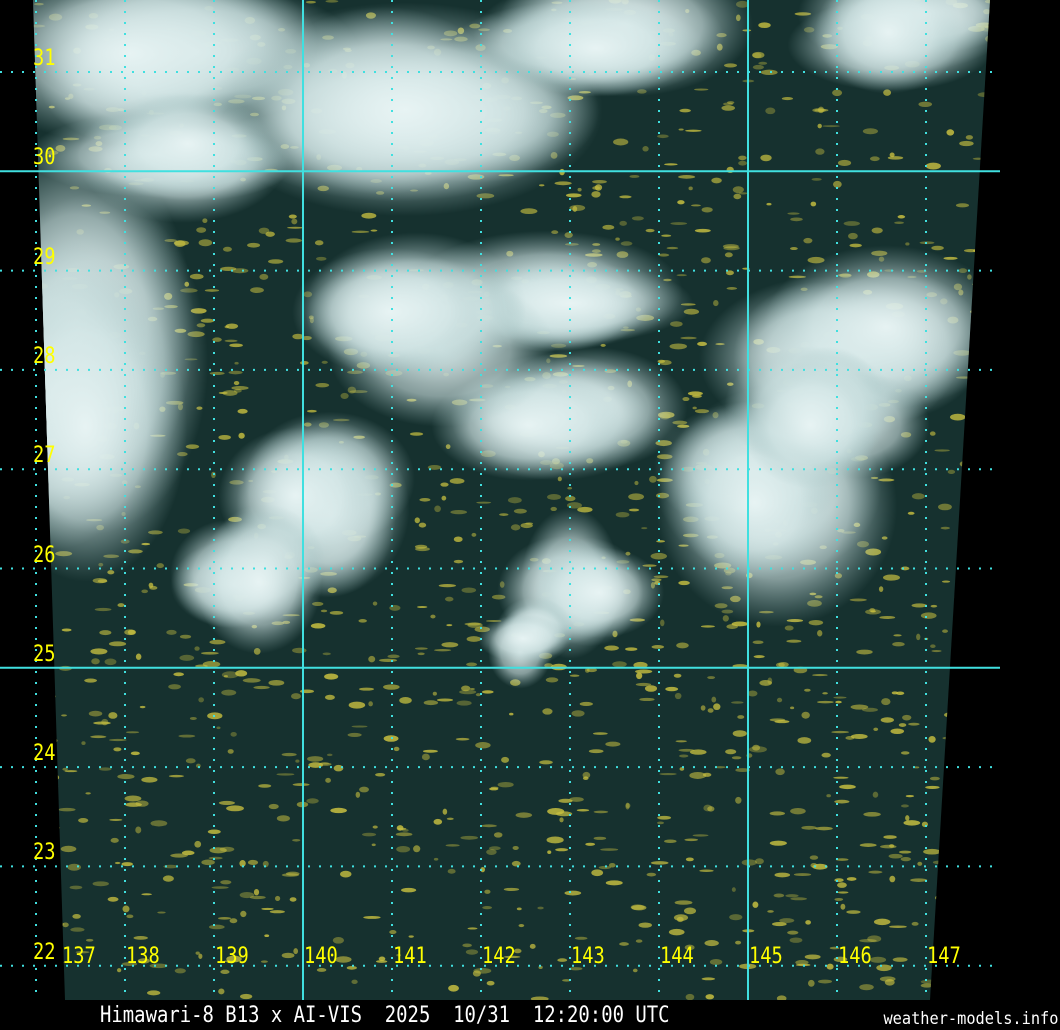 The width and height of the screenshot is (1060, 1030). What do you see at coordinates (44, 158) in the screenshot?
I see `latitude-label: 30` at bounding box center [44, 158].